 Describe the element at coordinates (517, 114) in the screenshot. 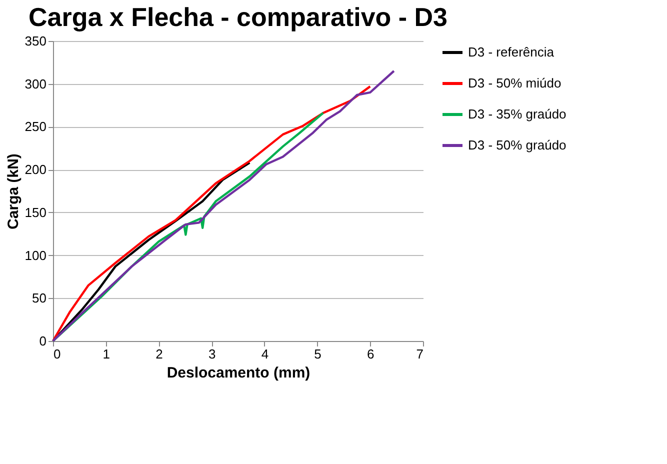

I see `legend-label: D3 - 35% graúdo` at that location.